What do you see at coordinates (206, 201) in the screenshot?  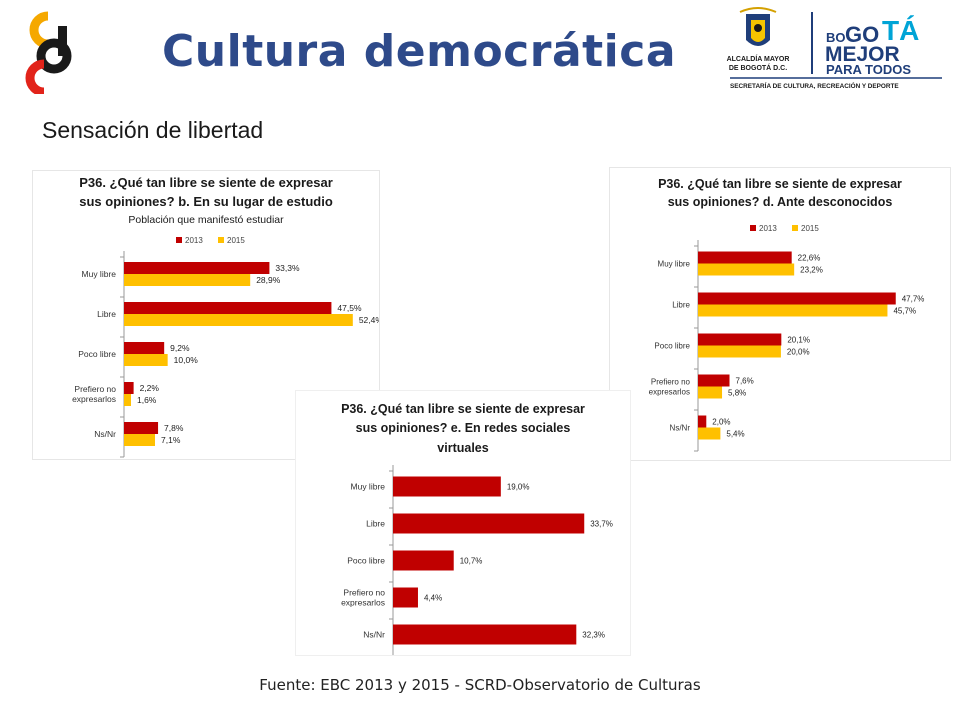 I see `chart-title-line: sus opiniones? b. En su lugar de estudio` at bounding box center [206, 201].